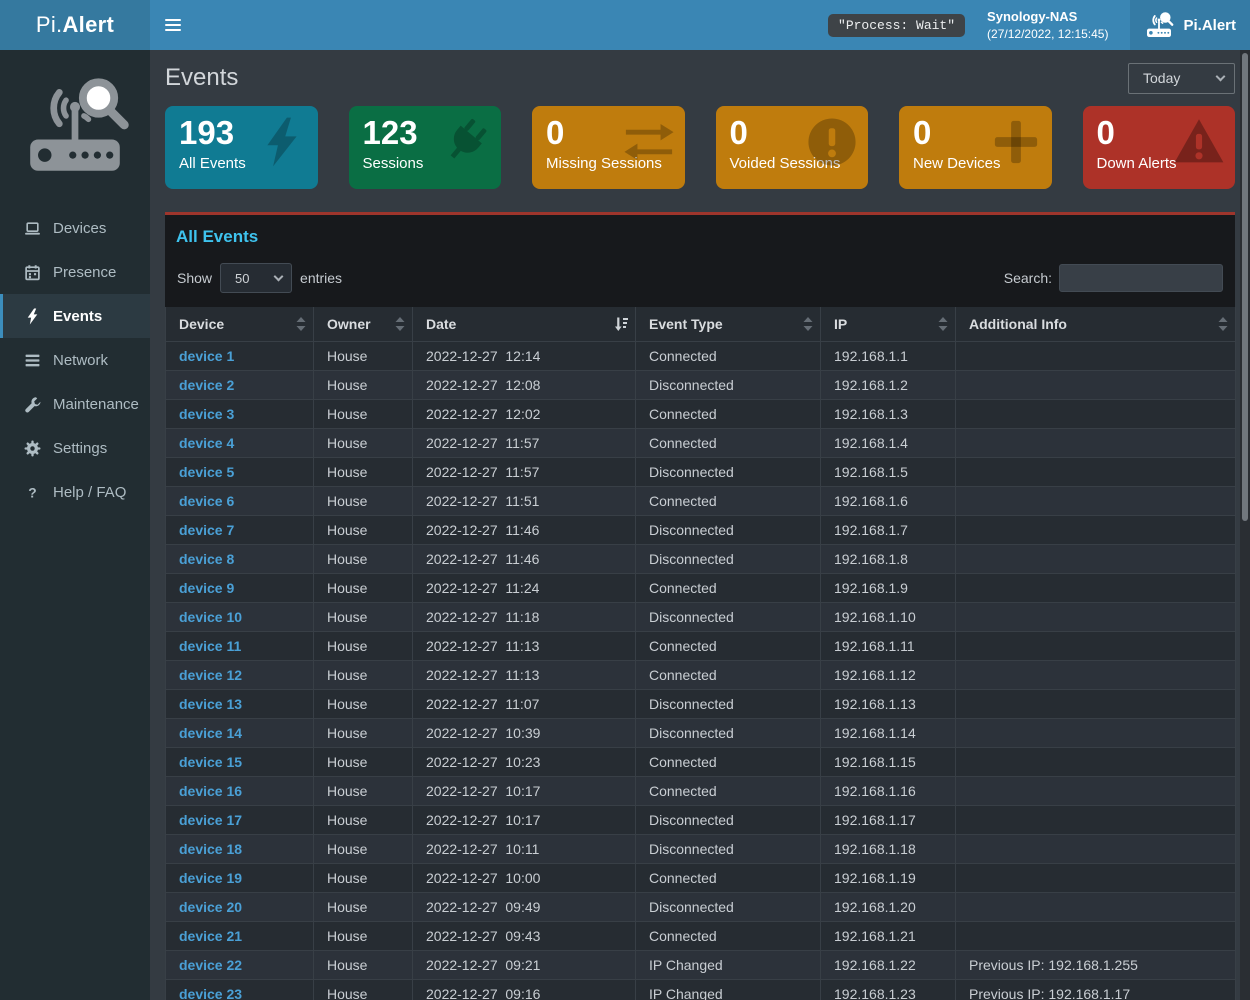  I want to click on sidebar-item-events: Events, so click(75, 316).